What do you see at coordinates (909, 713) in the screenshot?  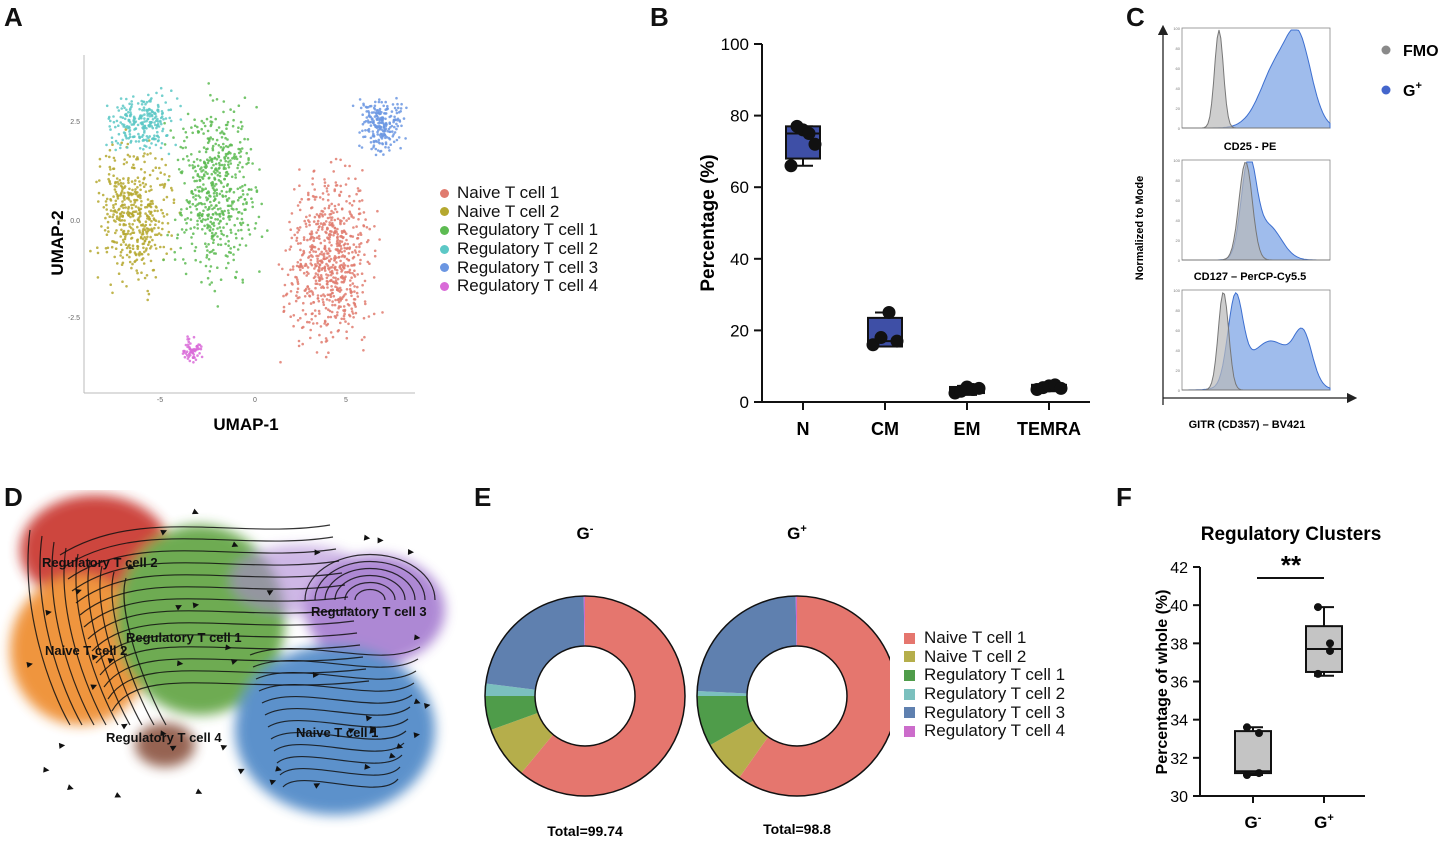 I see `legend-swatch` at bounding box center [909, 713].